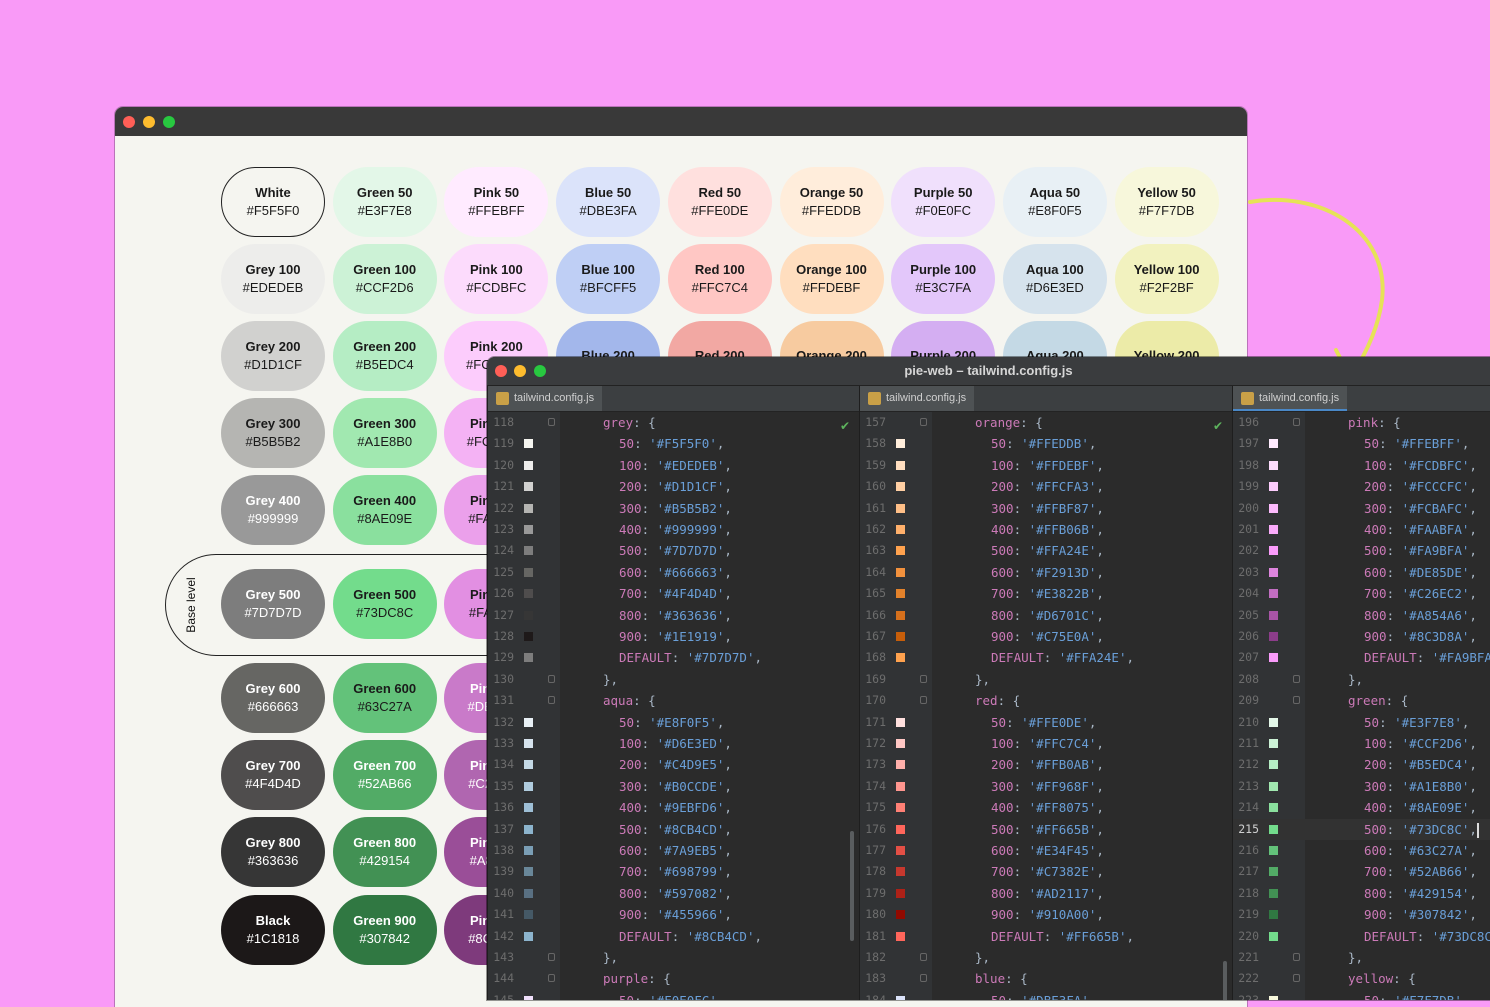  Describe the element at coordinates (1046, 871) in the screenshot. I see `code-line: 178 700: '#C7382E',` at that location.